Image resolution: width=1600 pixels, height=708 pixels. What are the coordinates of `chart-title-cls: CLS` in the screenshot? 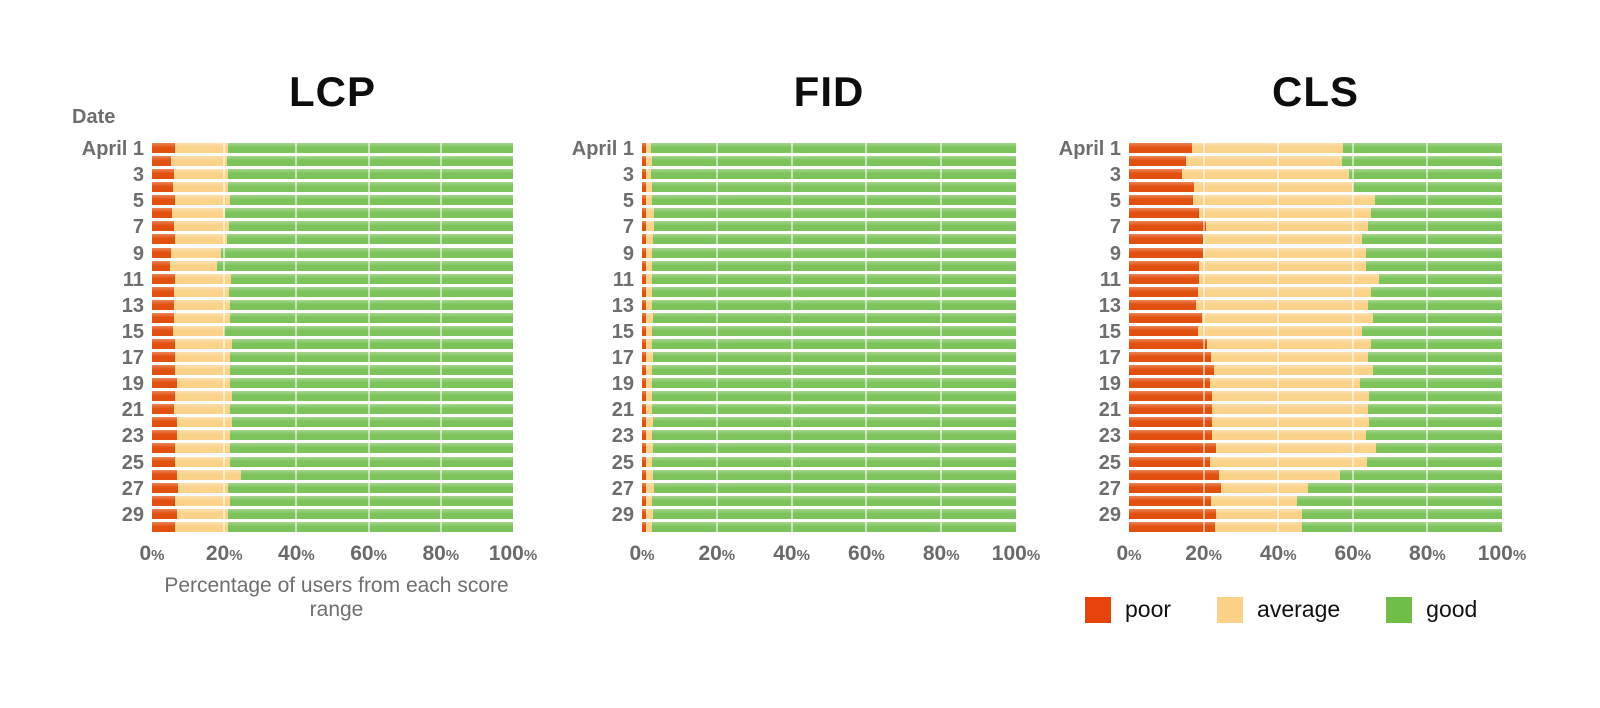 It's located at (1315, 91).